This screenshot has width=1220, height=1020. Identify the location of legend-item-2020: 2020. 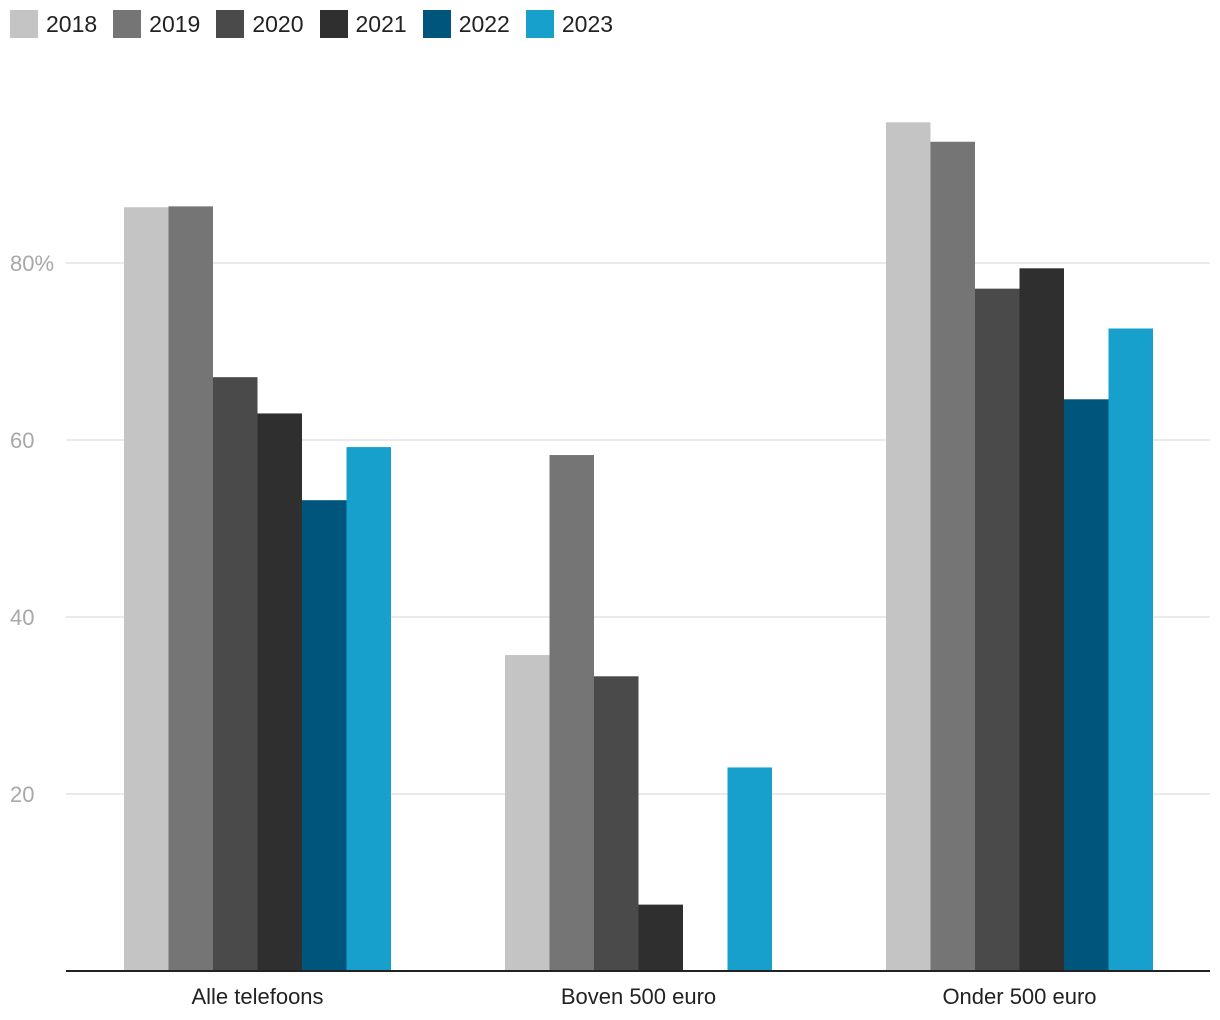
(260, 24).